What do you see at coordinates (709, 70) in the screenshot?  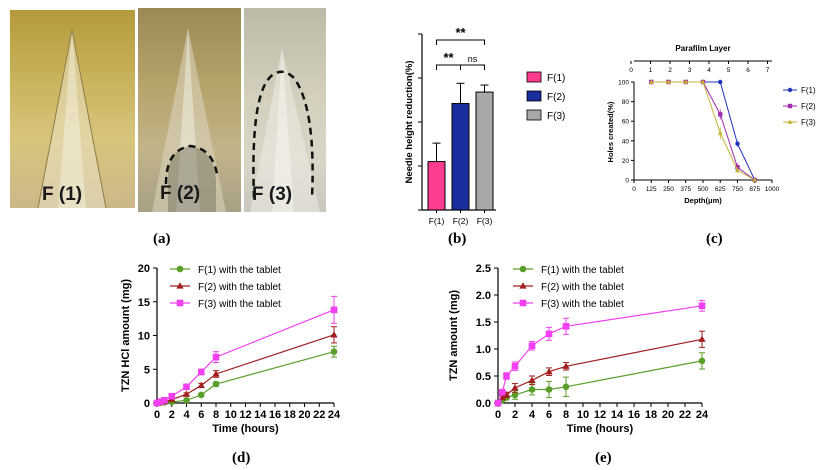 I see `top-axis-tick-label: 4` at bounding box center [709, 70].